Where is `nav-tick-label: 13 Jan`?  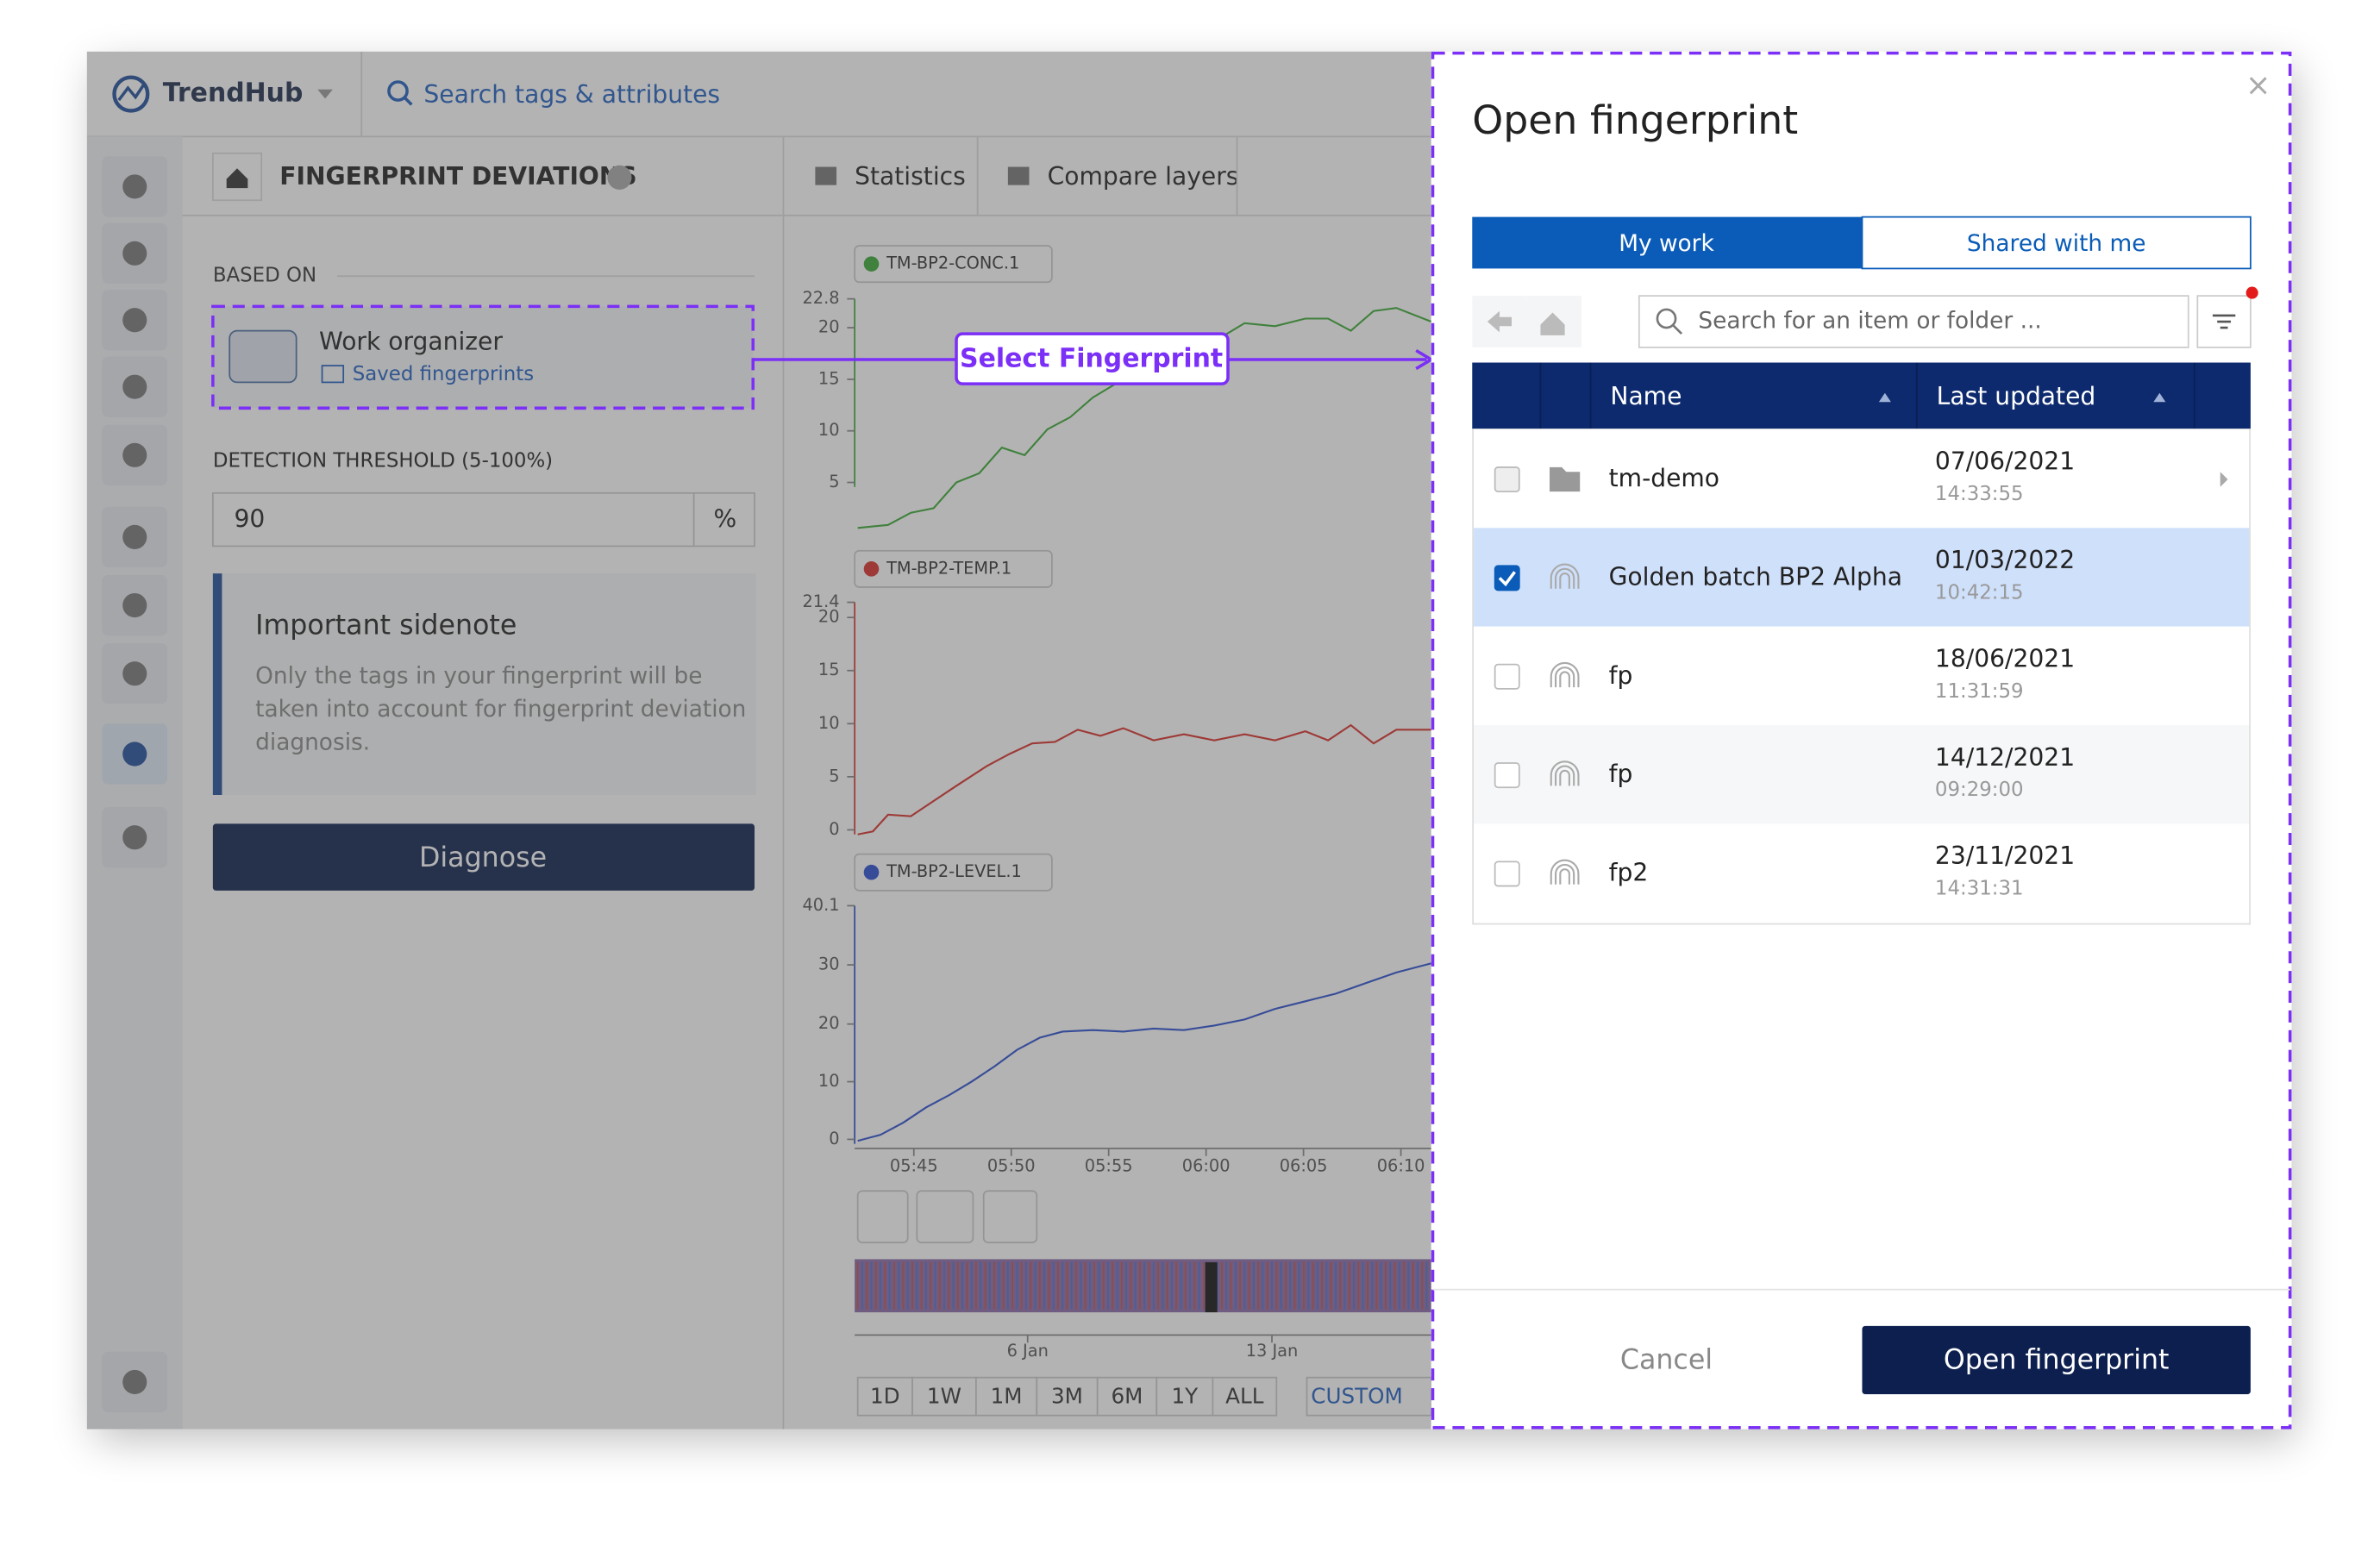 nav-tick-label: 13 Jan is located at coordinates (1273, 1351).